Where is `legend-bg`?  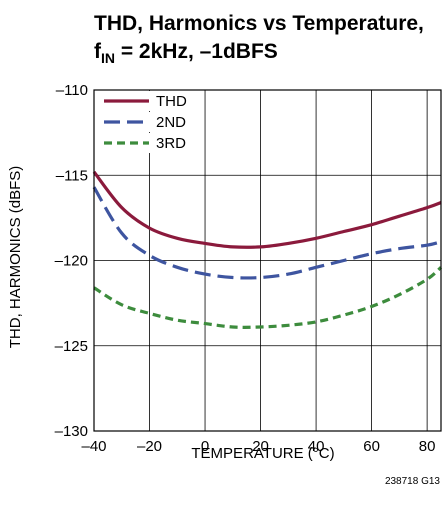 legend-bg is located at coordinates (149, 122).